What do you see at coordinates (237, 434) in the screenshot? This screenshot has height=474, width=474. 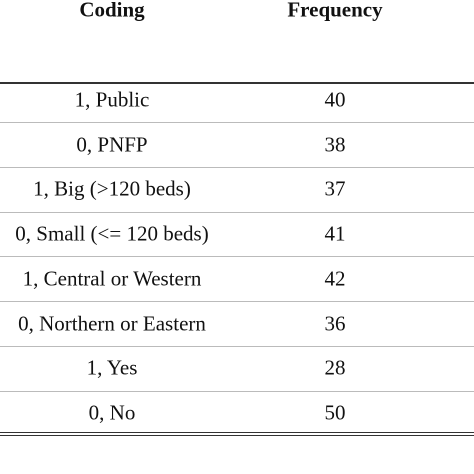 I see `bottom-rule` at bounding box center [237, 434].